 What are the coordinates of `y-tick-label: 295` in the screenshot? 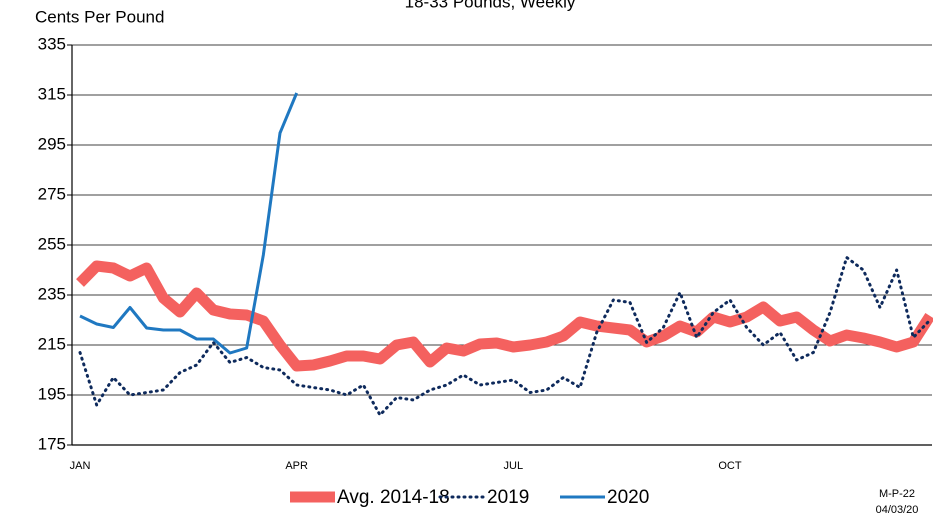 It's located at (52, 143).